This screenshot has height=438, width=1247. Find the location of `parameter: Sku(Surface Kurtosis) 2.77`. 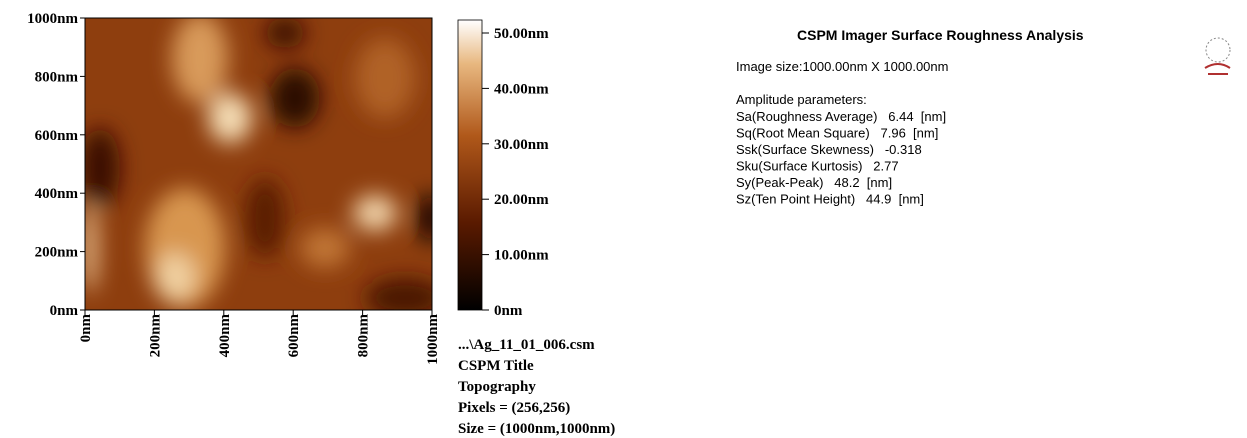

parameter: Sku(Surface Kurtosis) 2.77 is located at coordinates (817, 166).